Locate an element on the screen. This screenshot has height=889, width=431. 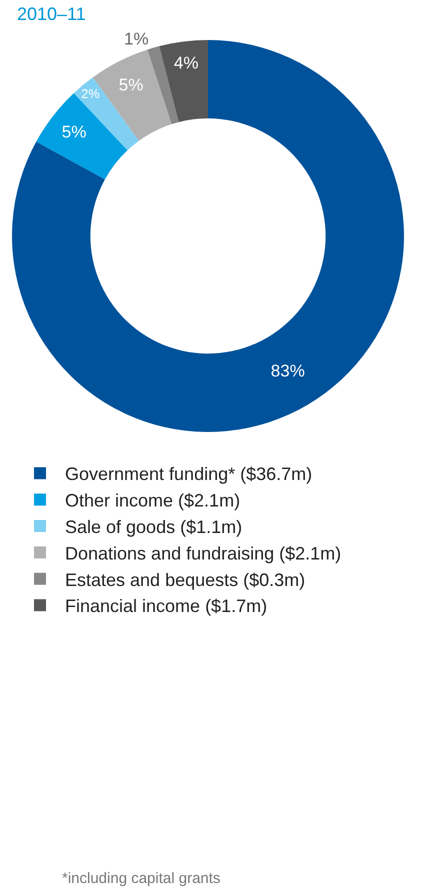
chart-title: 2010–11 is located at coordinates (51, 14).